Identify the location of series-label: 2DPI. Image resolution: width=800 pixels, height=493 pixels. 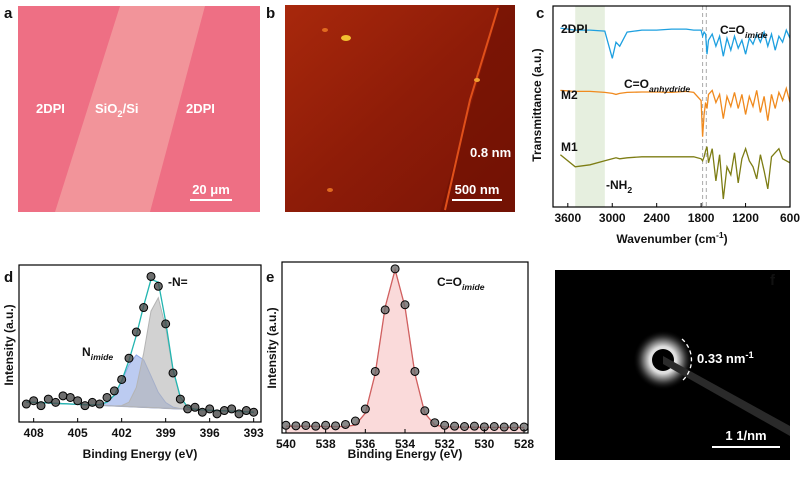
(574, 29).